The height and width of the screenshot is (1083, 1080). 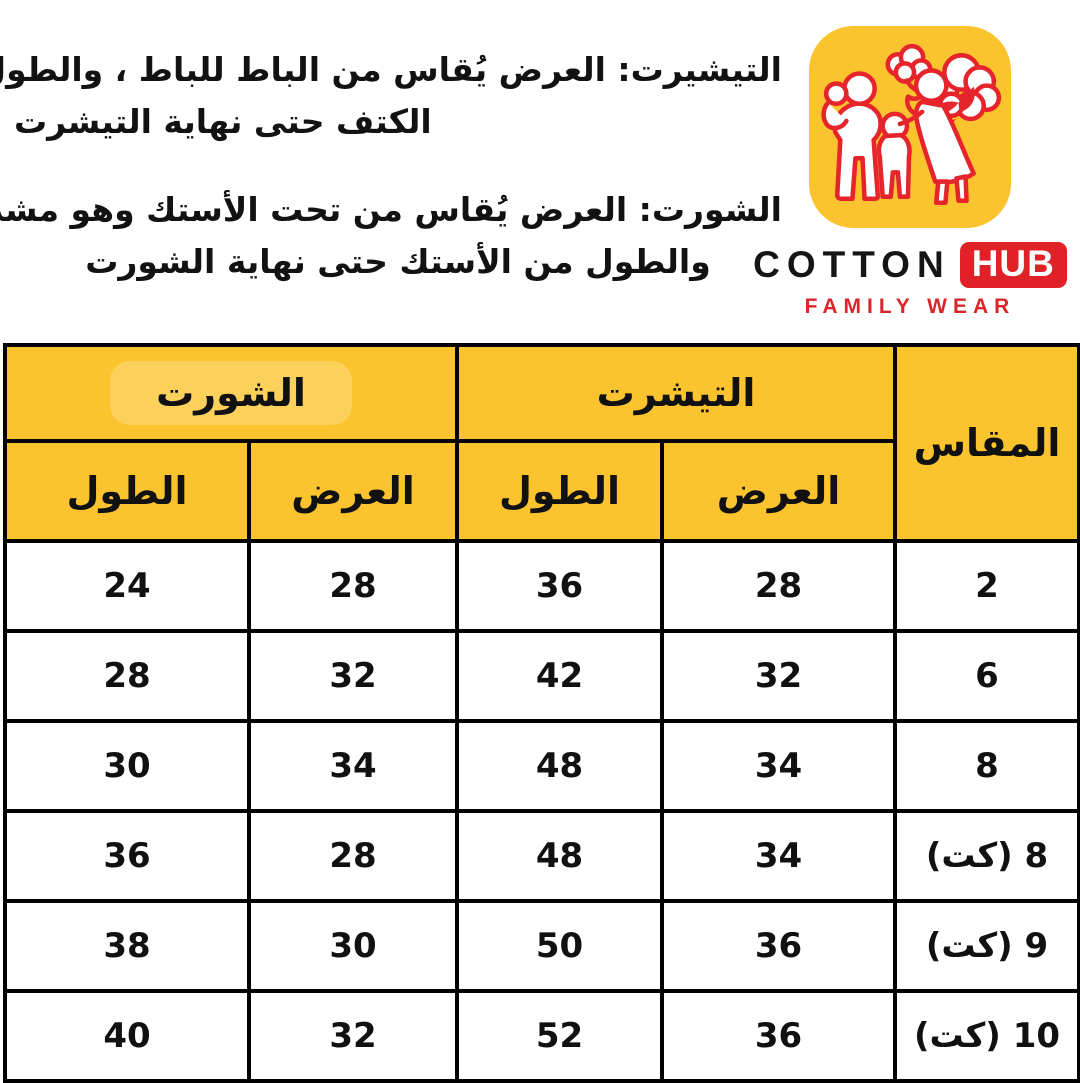 What do you see at coordinates (560, 1036) in the screenshot?
I see `tshirt-length-cell: 52` at bounding box center [560, 1036].